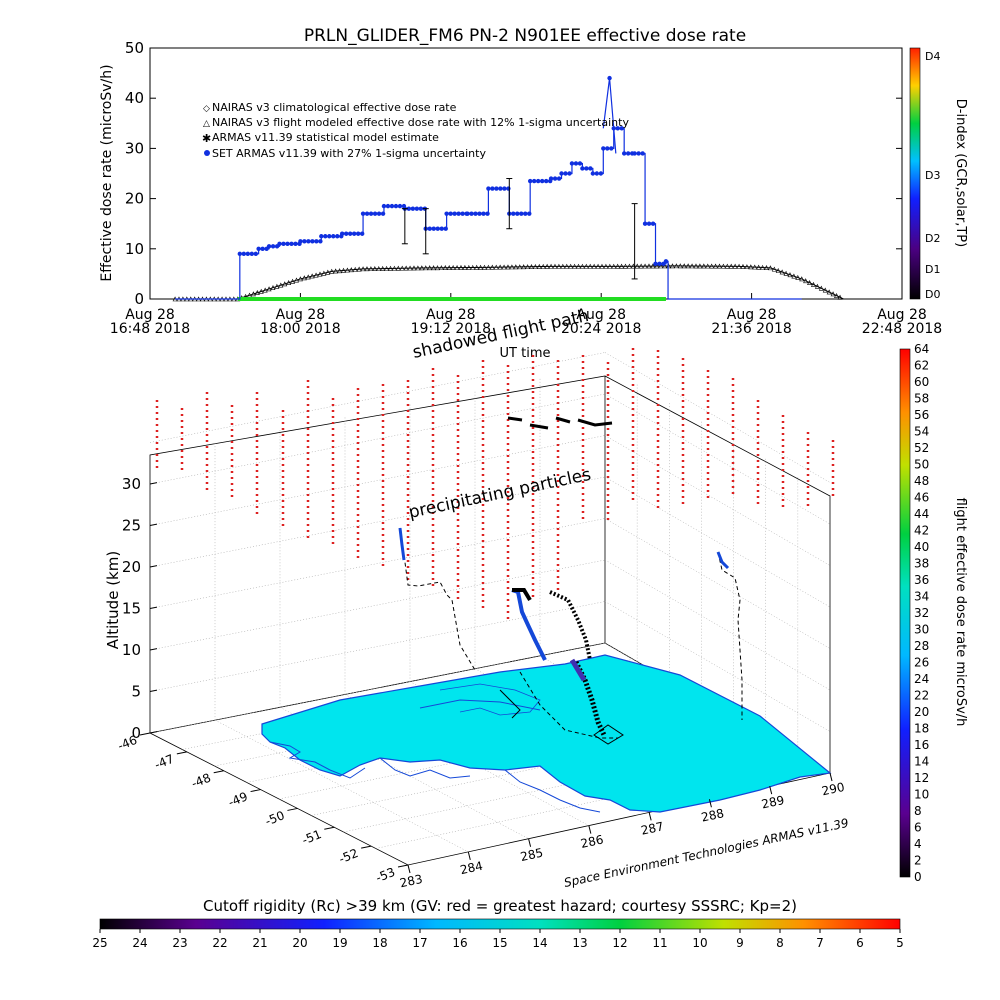 The height and width of the screenshot is (1000, 1000). What do you see at coordinates (377, 522) in the screenshot?
I see `grid-line-left-wall` at bounding box center [377, 522].